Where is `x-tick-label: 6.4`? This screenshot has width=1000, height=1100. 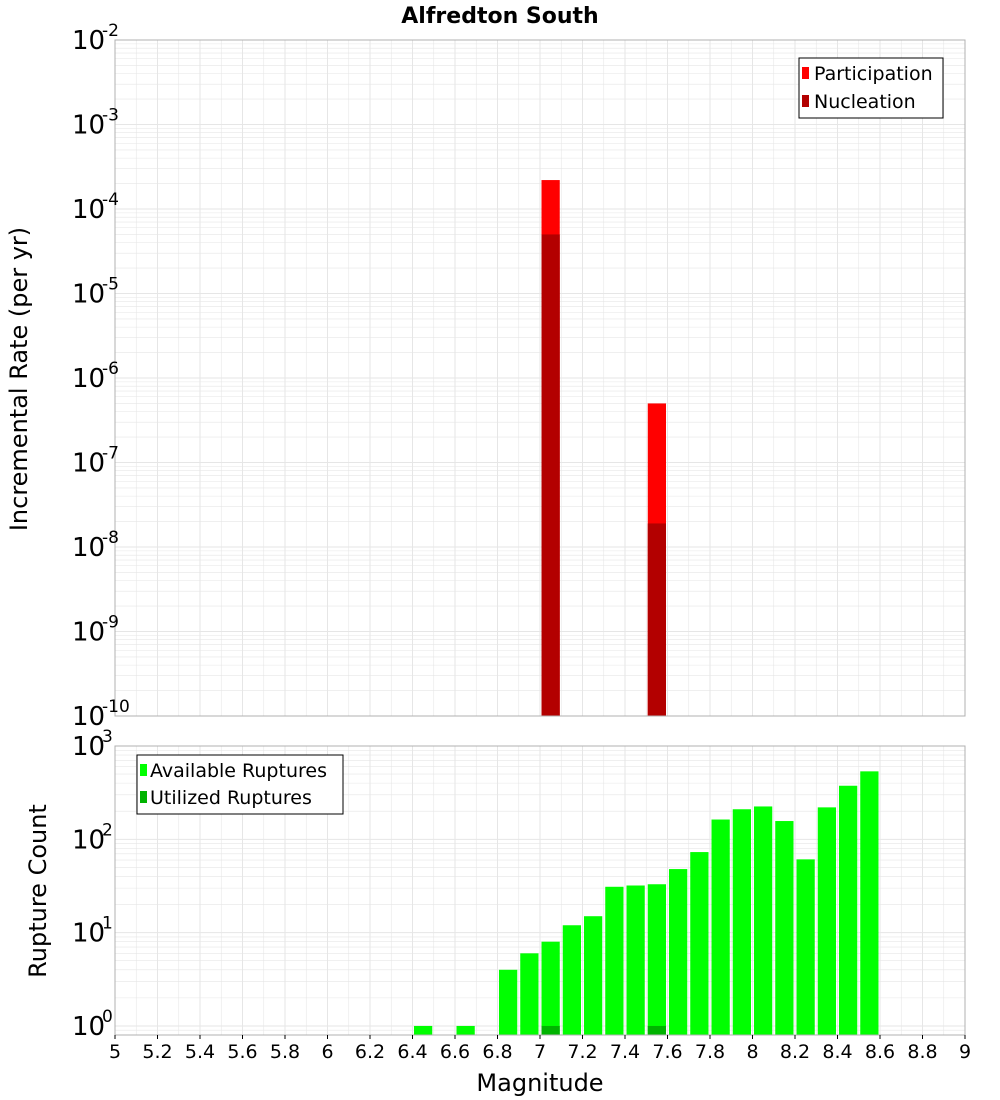 x-tick-label: 6.4 is located at coordinates (412, 1052).